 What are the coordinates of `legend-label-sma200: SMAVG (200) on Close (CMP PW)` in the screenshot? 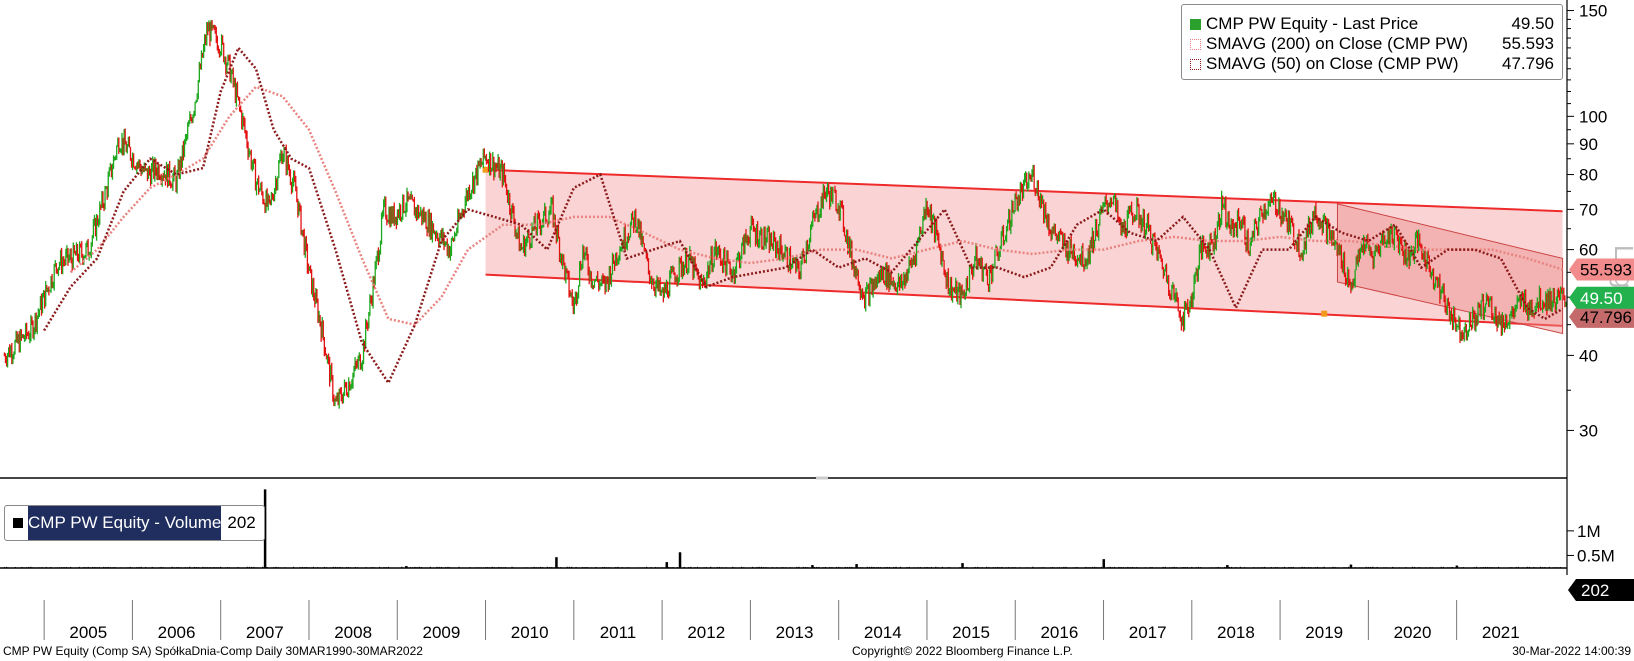 It's located at (1337, 43).